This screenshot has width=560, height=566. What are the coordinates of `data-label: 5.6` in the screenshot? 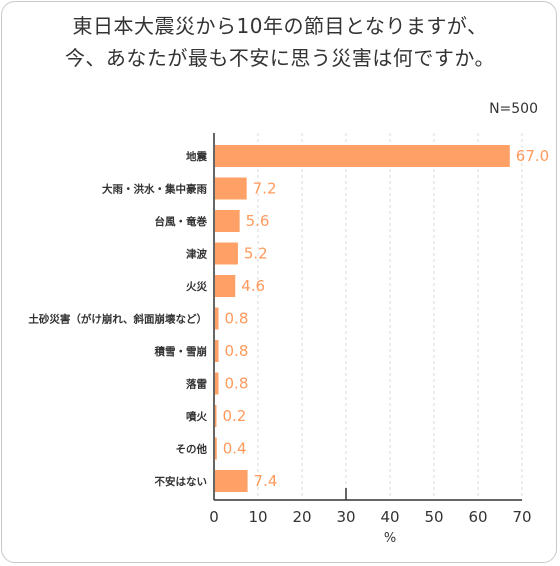 It's located at (258, 221).